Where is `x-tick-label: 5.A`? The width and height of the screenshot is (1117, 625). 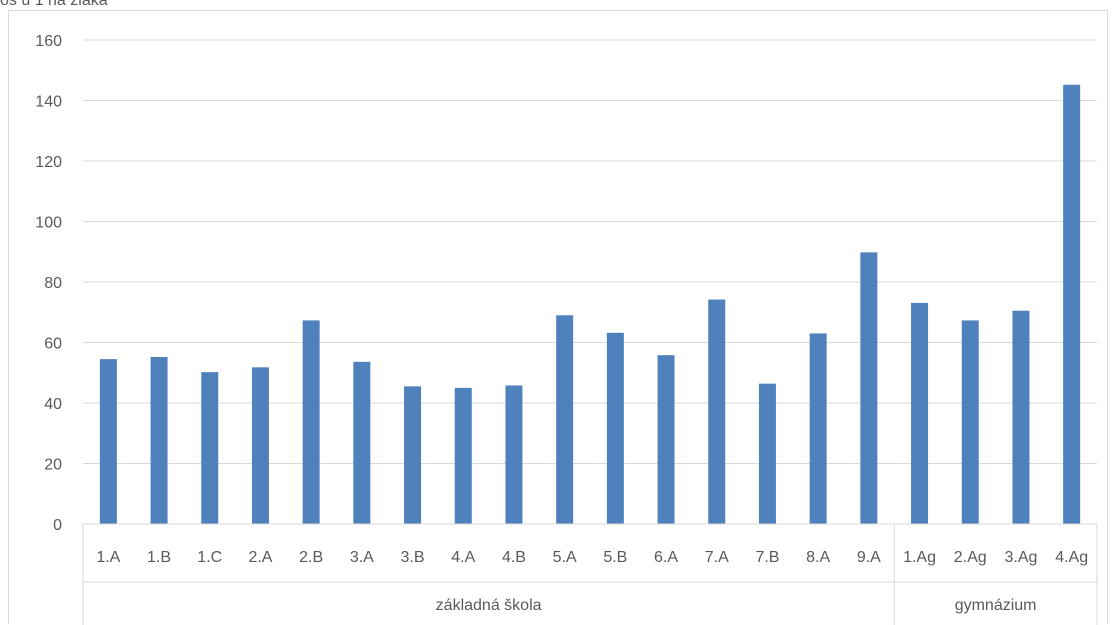
x-tick-label: 5.A is located at coordinates (565, 557).